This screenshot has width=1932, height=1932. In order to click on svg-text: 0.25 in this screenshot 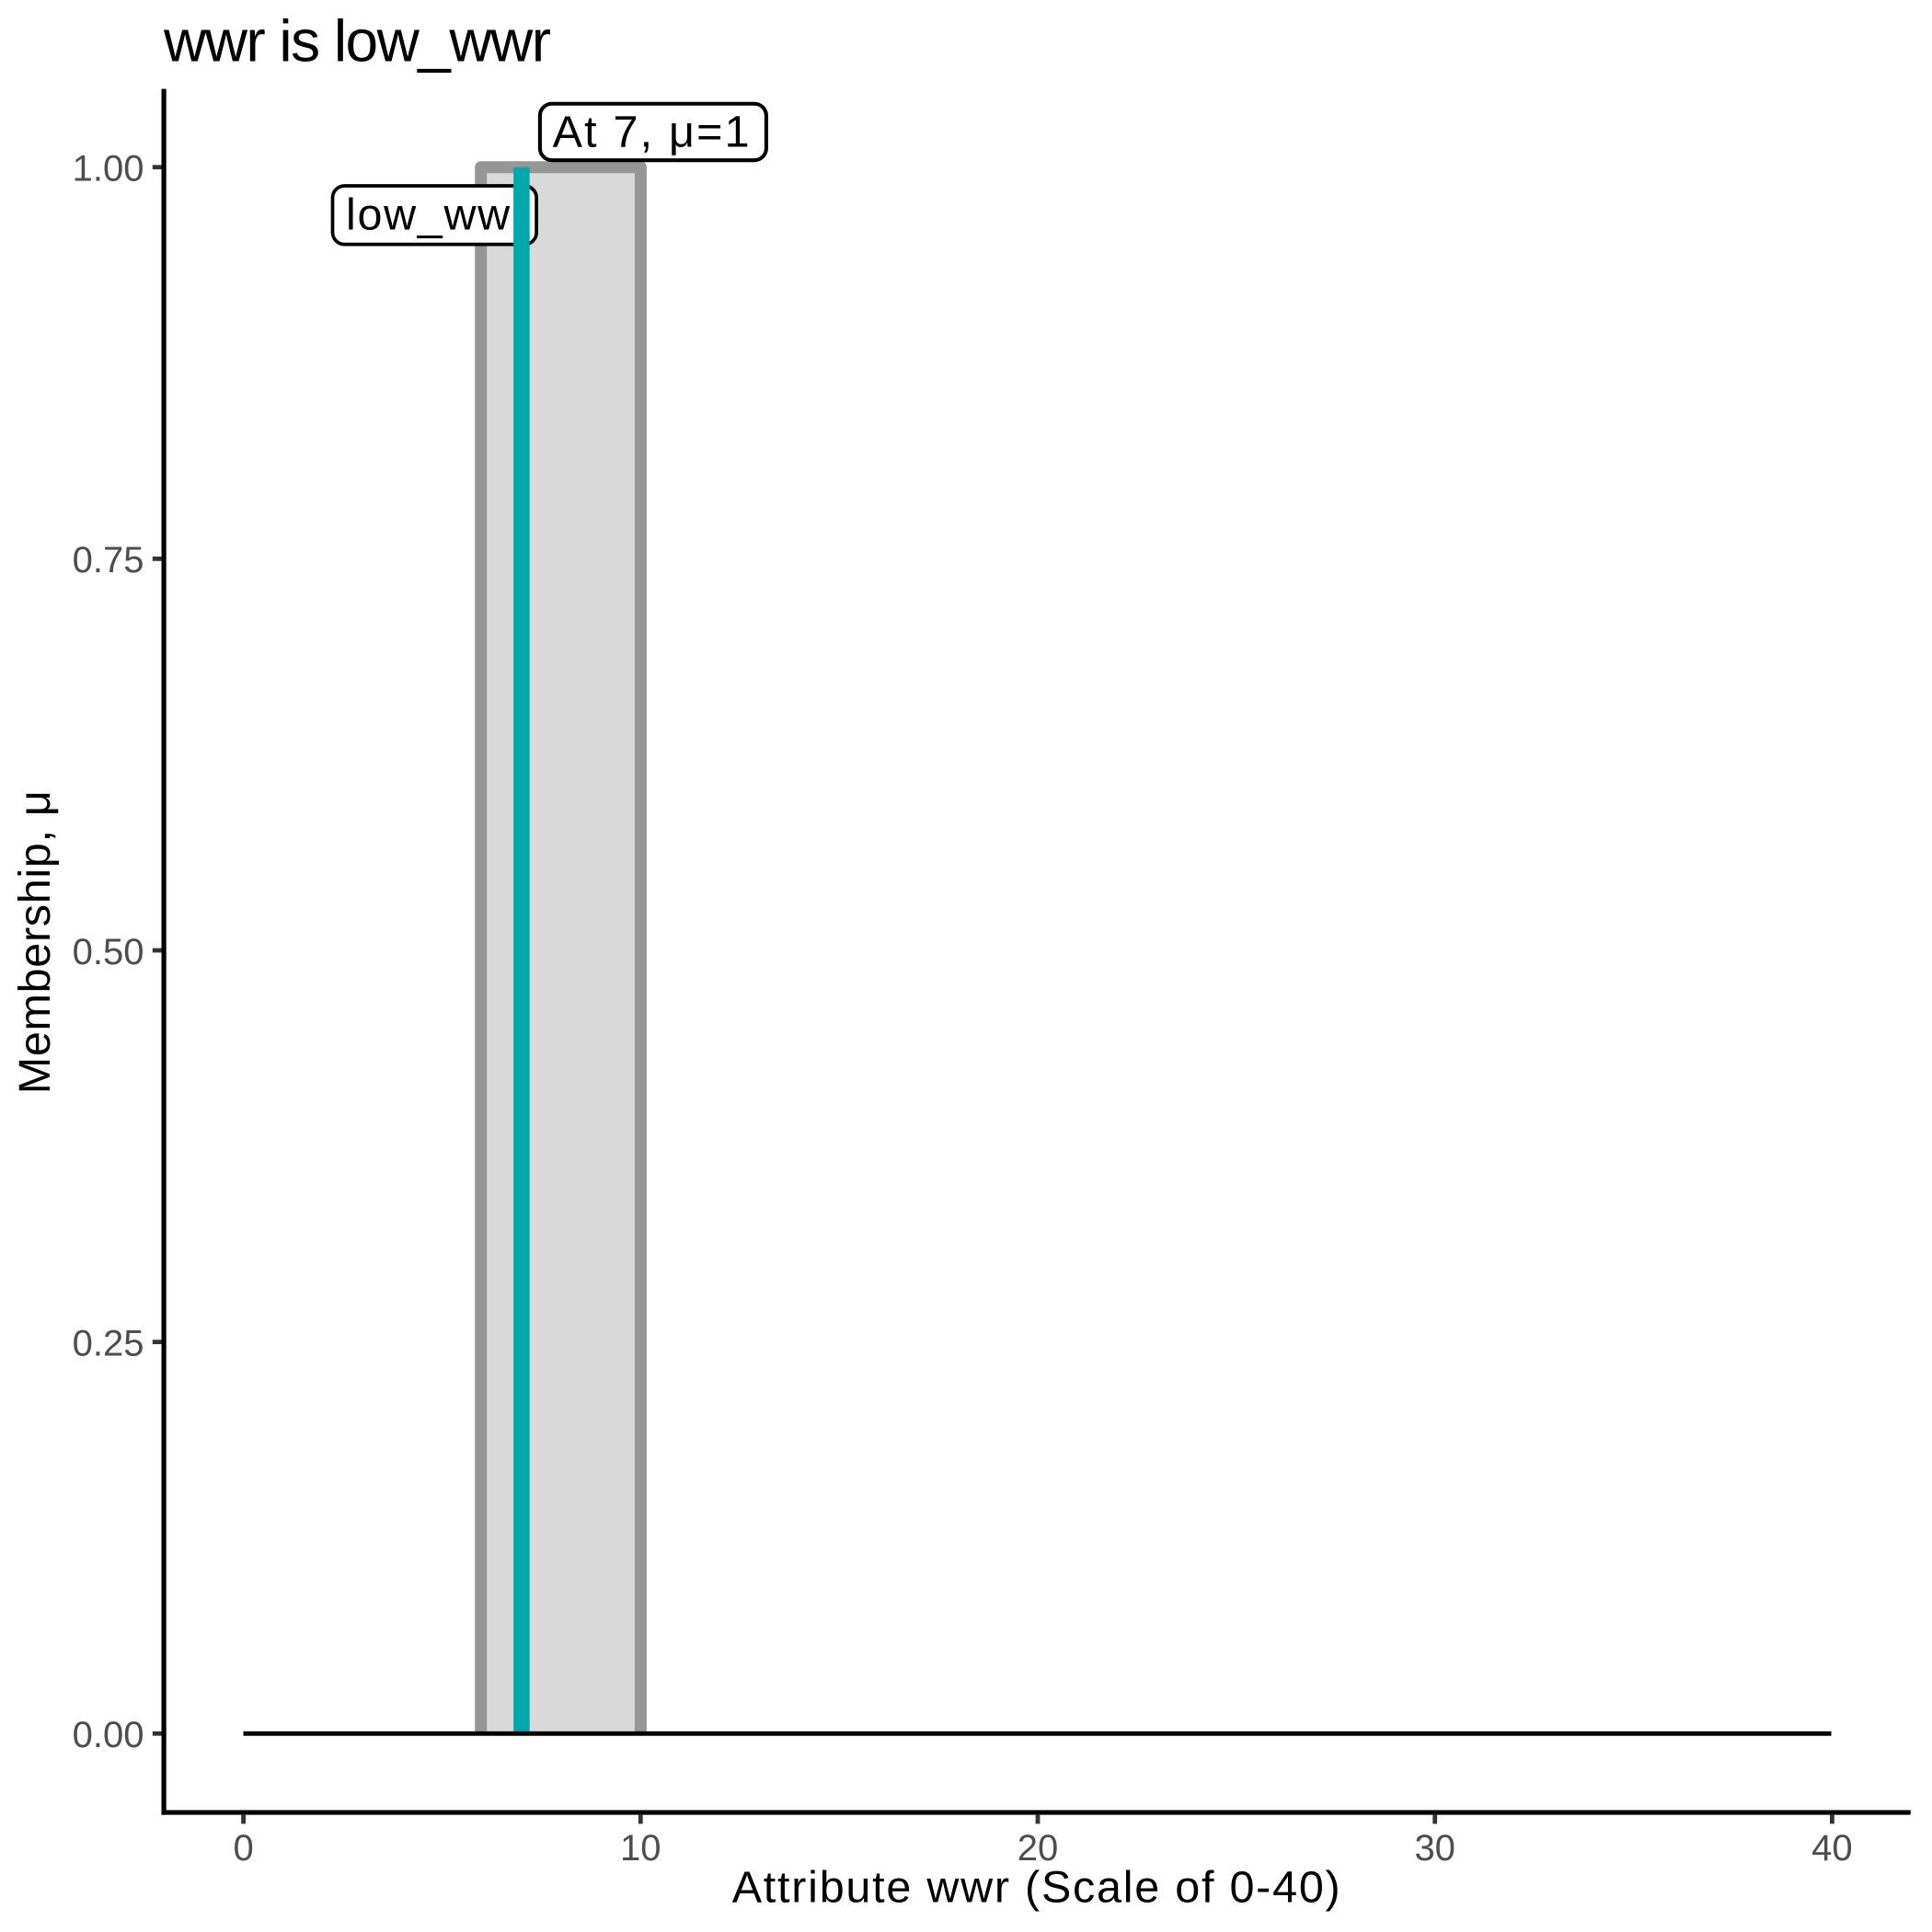, I will do `click(108, 1343)`.